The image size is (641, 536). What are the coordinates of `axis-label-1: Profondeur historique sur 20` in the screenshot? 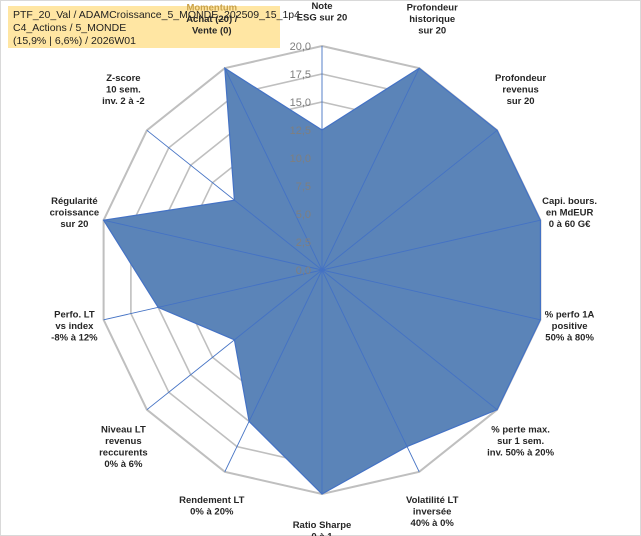 It's located at (432, 20).